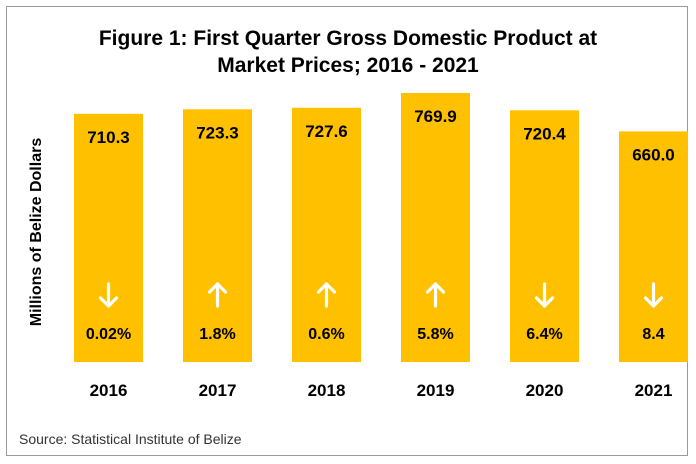 The width and height of the screenshot is (696, 464). Describe the element at coordinates (217, 132) in the screenshot. I see `value-label-2017: 723.3` at that location.